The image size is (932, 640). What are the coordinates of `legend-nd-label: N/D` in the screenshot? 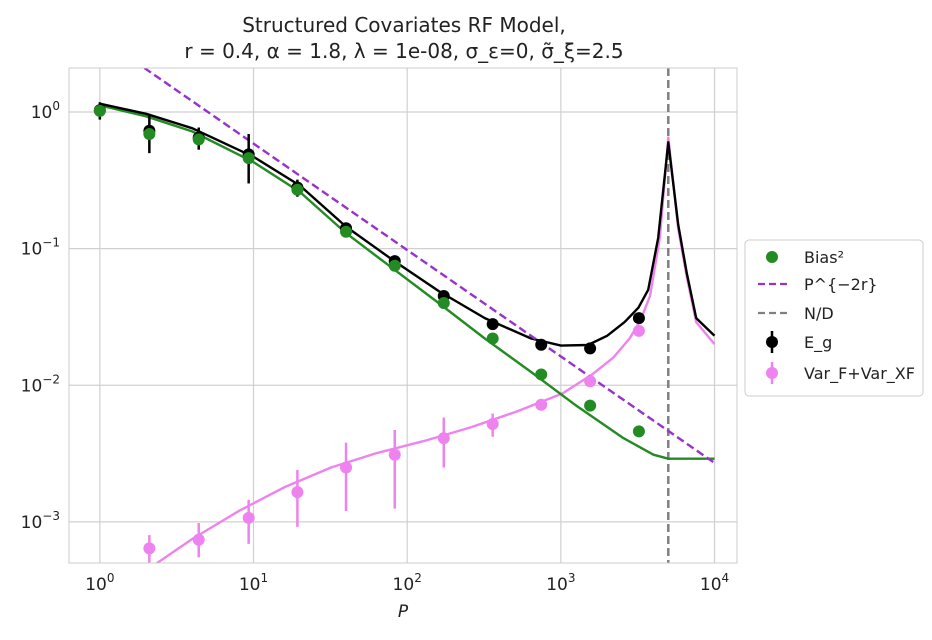 It's located at (819, 313).